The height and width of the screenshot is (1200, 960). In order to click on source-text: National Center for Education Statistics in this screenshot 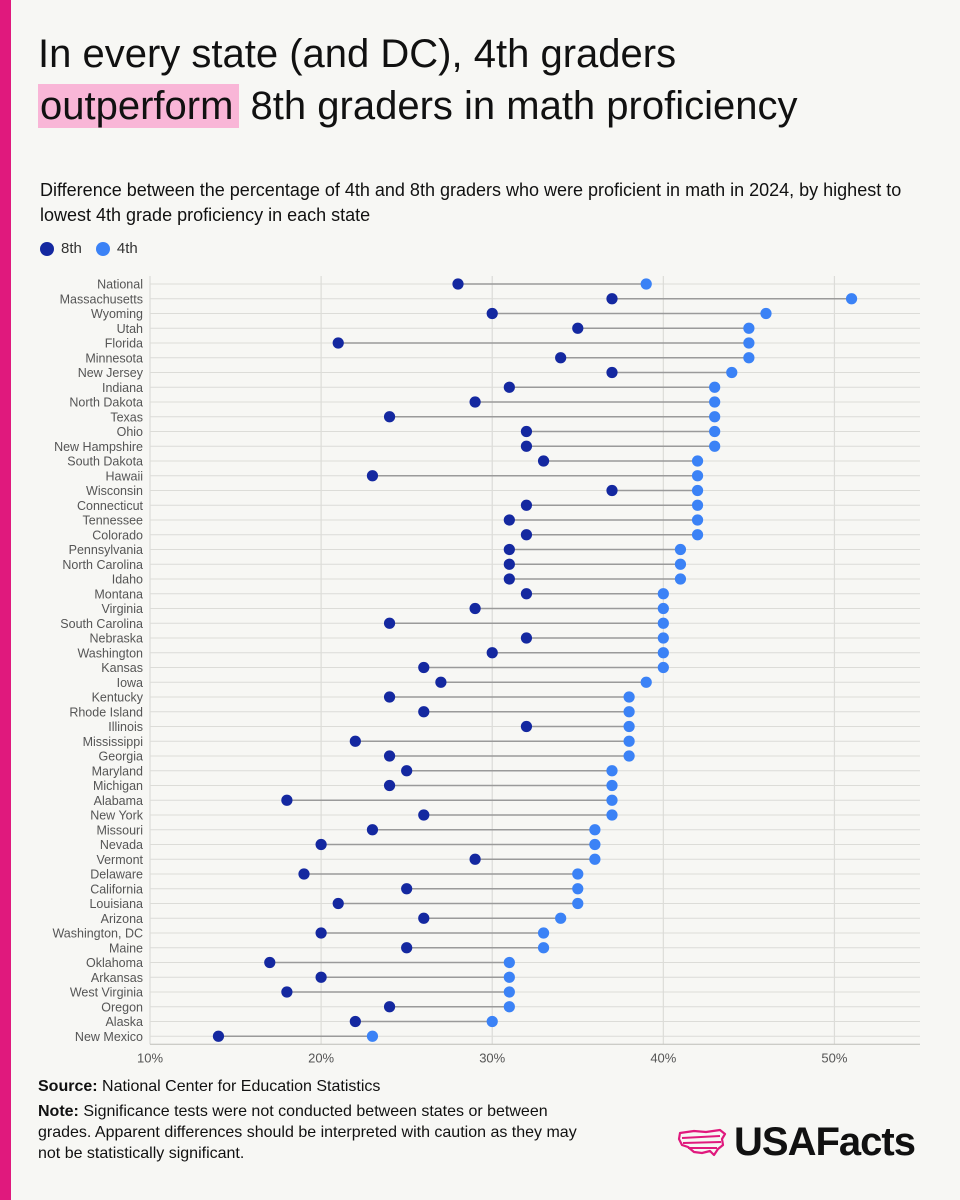, I will do `click(241, 1086)`.